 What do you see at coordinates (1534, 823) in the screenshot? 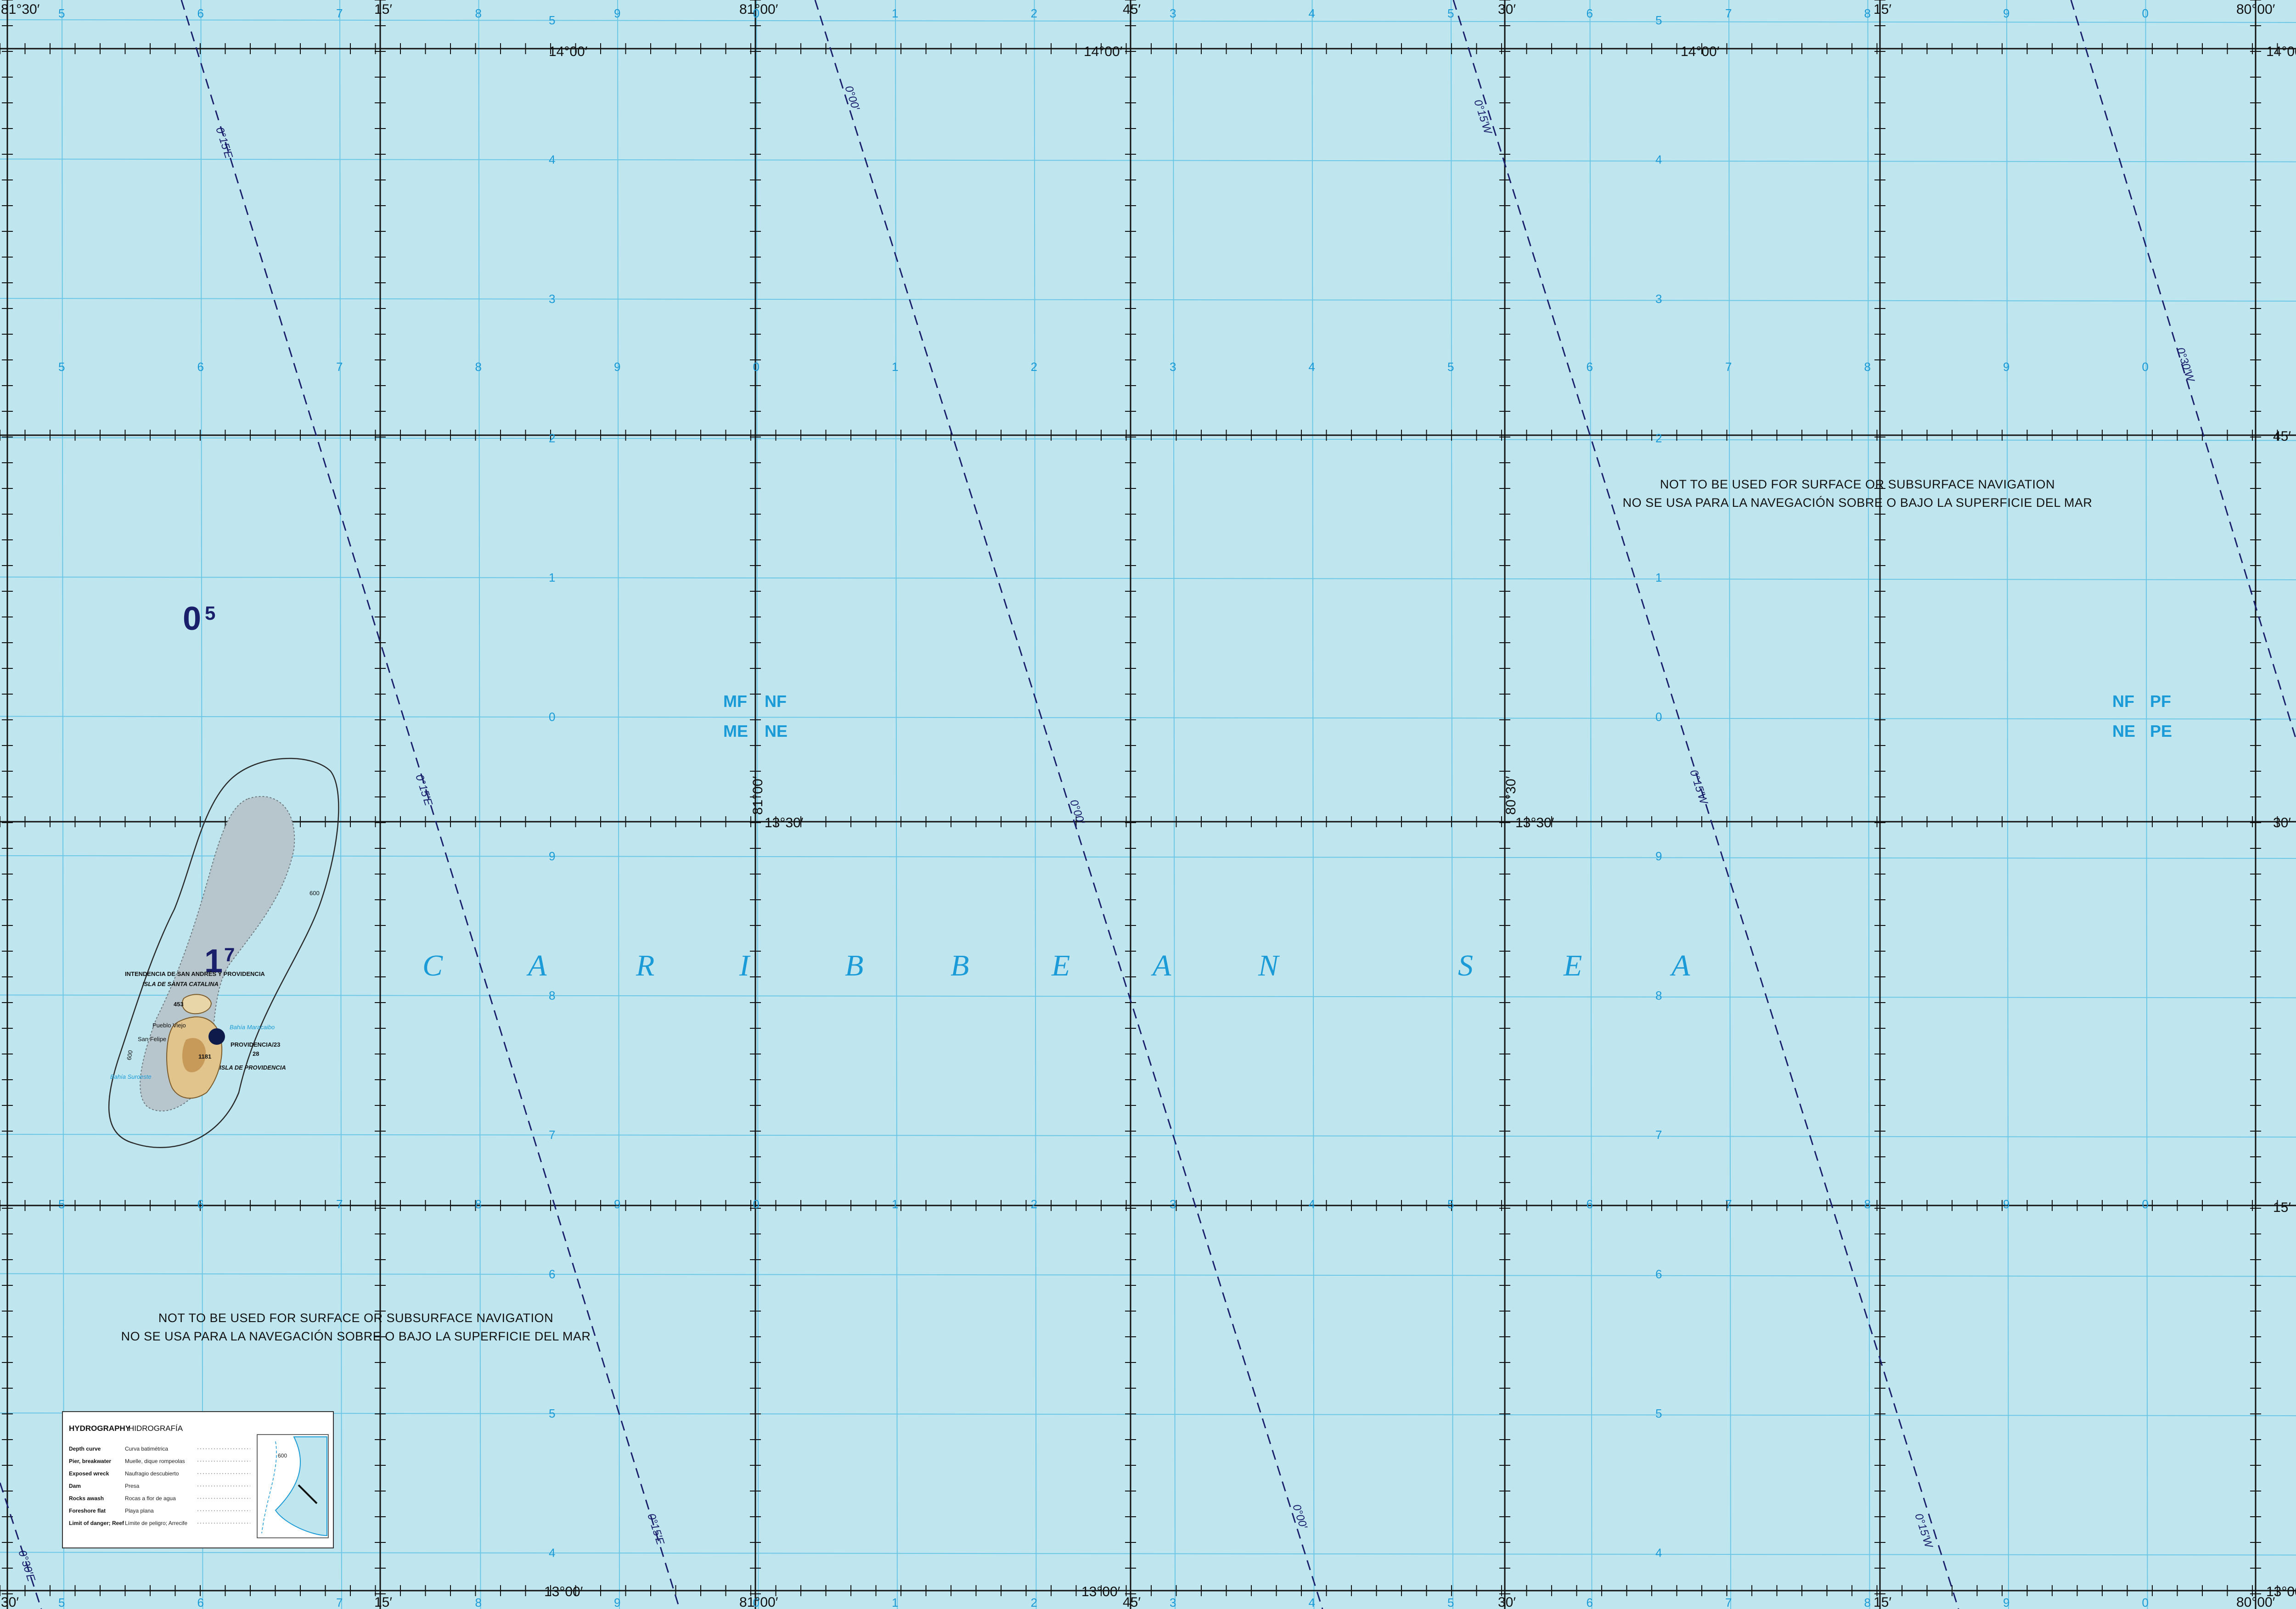
I see `lat-label: 13°30′` at bounding box center [1534, 823].